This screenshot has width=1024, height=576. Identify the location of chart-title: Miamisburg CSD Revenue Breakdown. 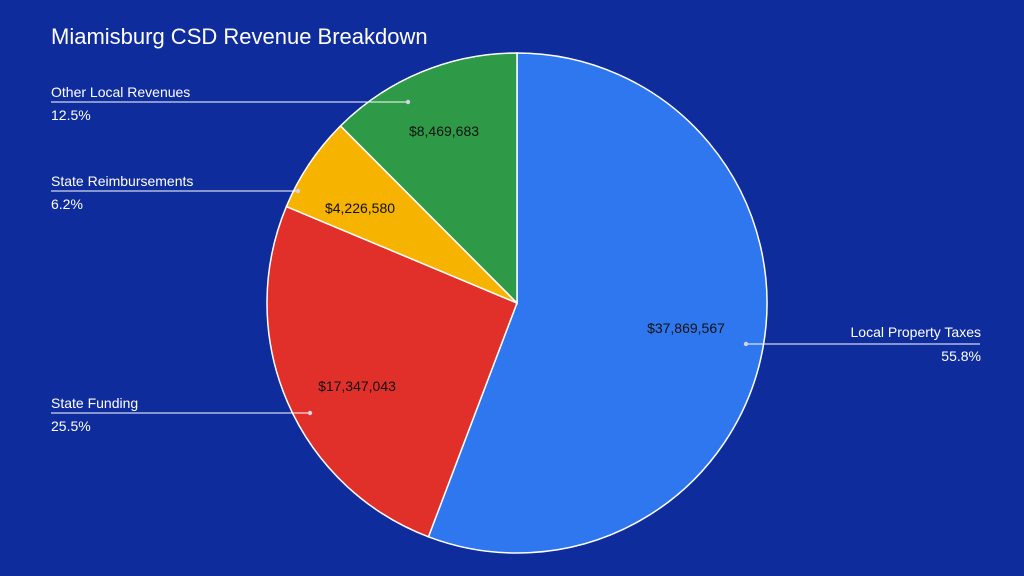
(239, 36).